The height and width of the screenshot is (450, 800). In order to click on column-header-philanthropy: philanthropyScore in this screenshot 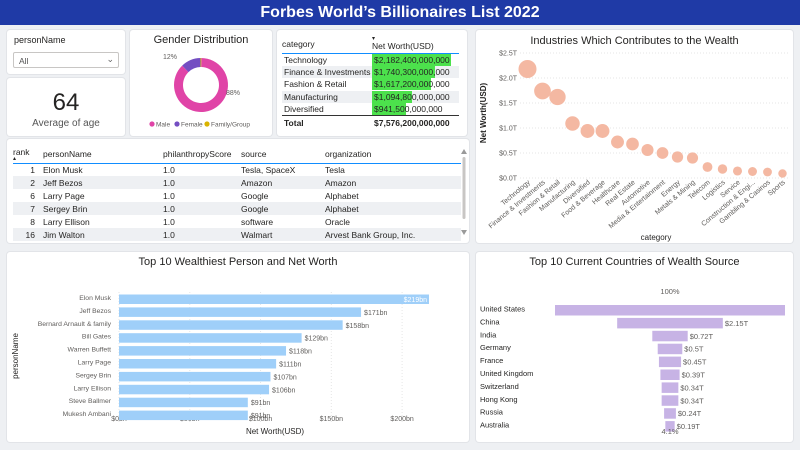, I will do `click(202, 154)`.